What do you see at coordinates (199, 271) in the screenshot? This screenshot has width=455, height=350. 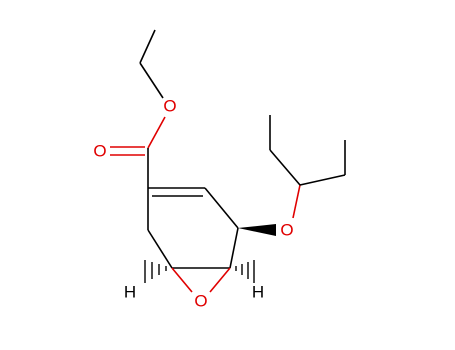 I see `hash-bond` at bounding box center [199, 271].